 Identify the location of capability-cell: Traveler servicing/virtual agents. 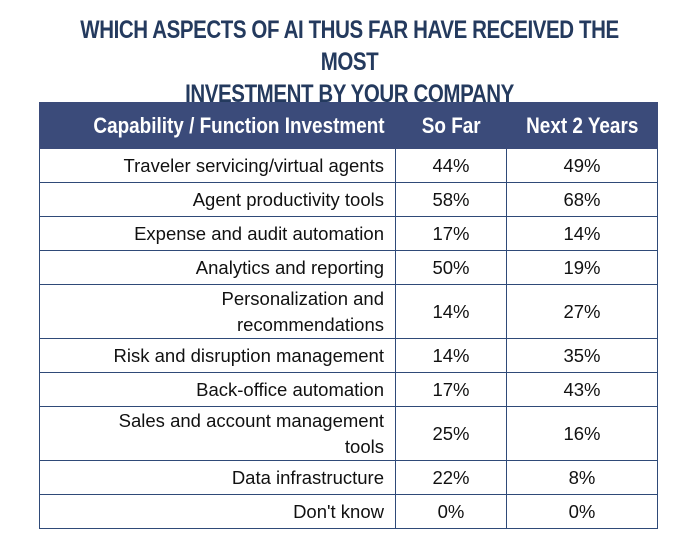
(217, 165).